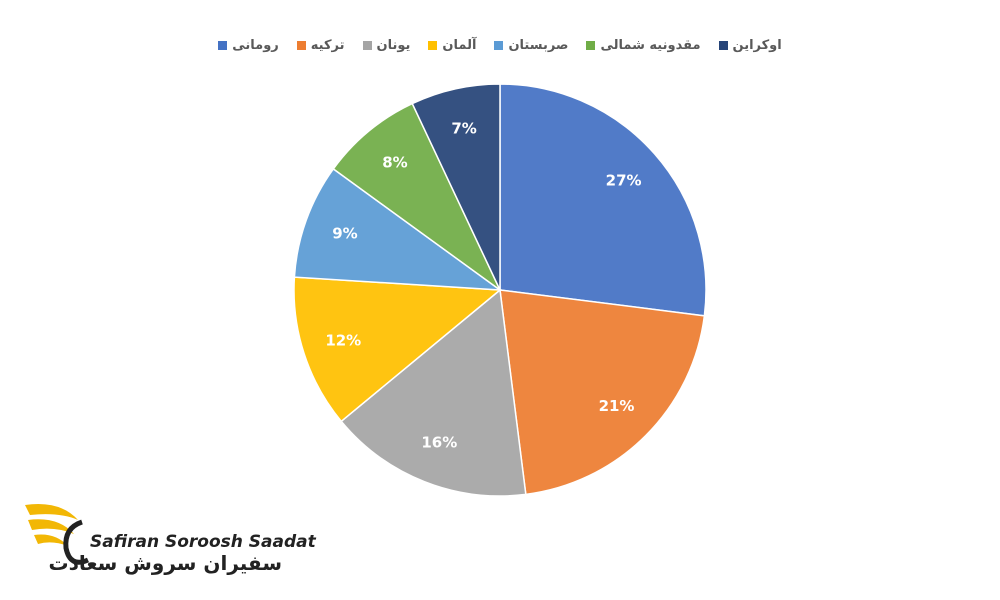 This screenshot has height=600, width=1000. I want to click on legend-label: رومانی, so click(255, 45).